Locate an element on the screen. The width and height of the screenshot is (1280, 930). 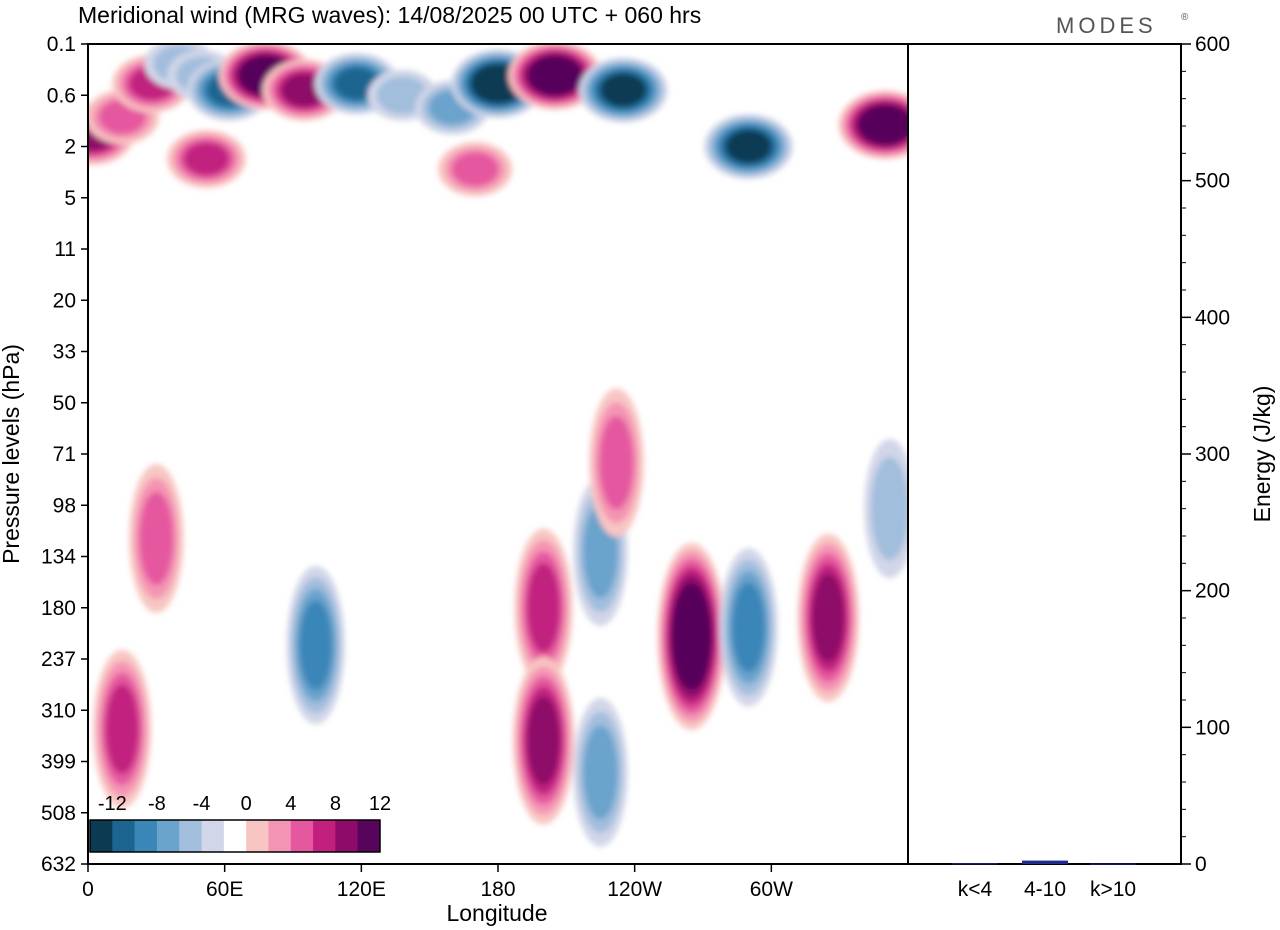
energy-bars is located at coordinates (1044, 862).